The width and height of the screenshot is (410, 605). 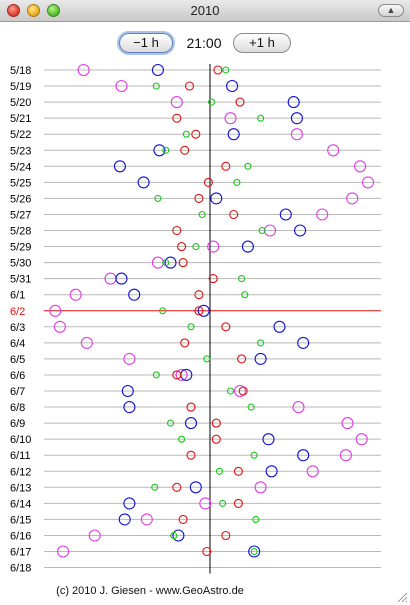 What do you see at coordinates (13, 10) in the screenshot?
I see `window-close-button` at bounding box center [13, 10].